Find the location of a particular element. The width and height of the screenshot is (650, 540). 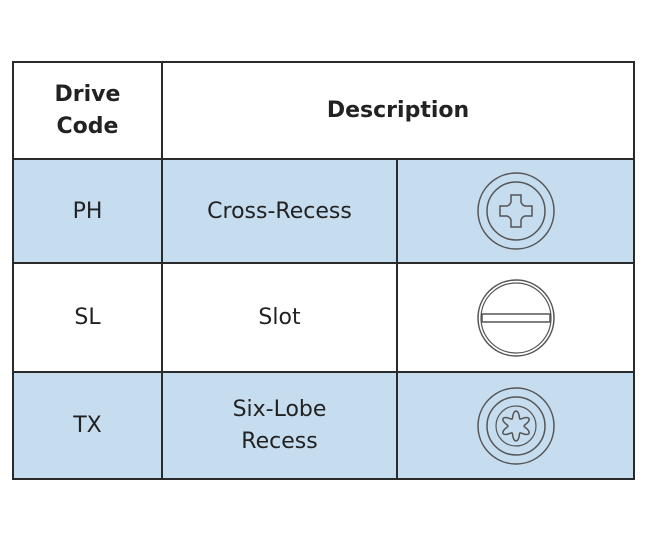

description-text: Six-Lobe Recess is located at coordinates (279, 425).